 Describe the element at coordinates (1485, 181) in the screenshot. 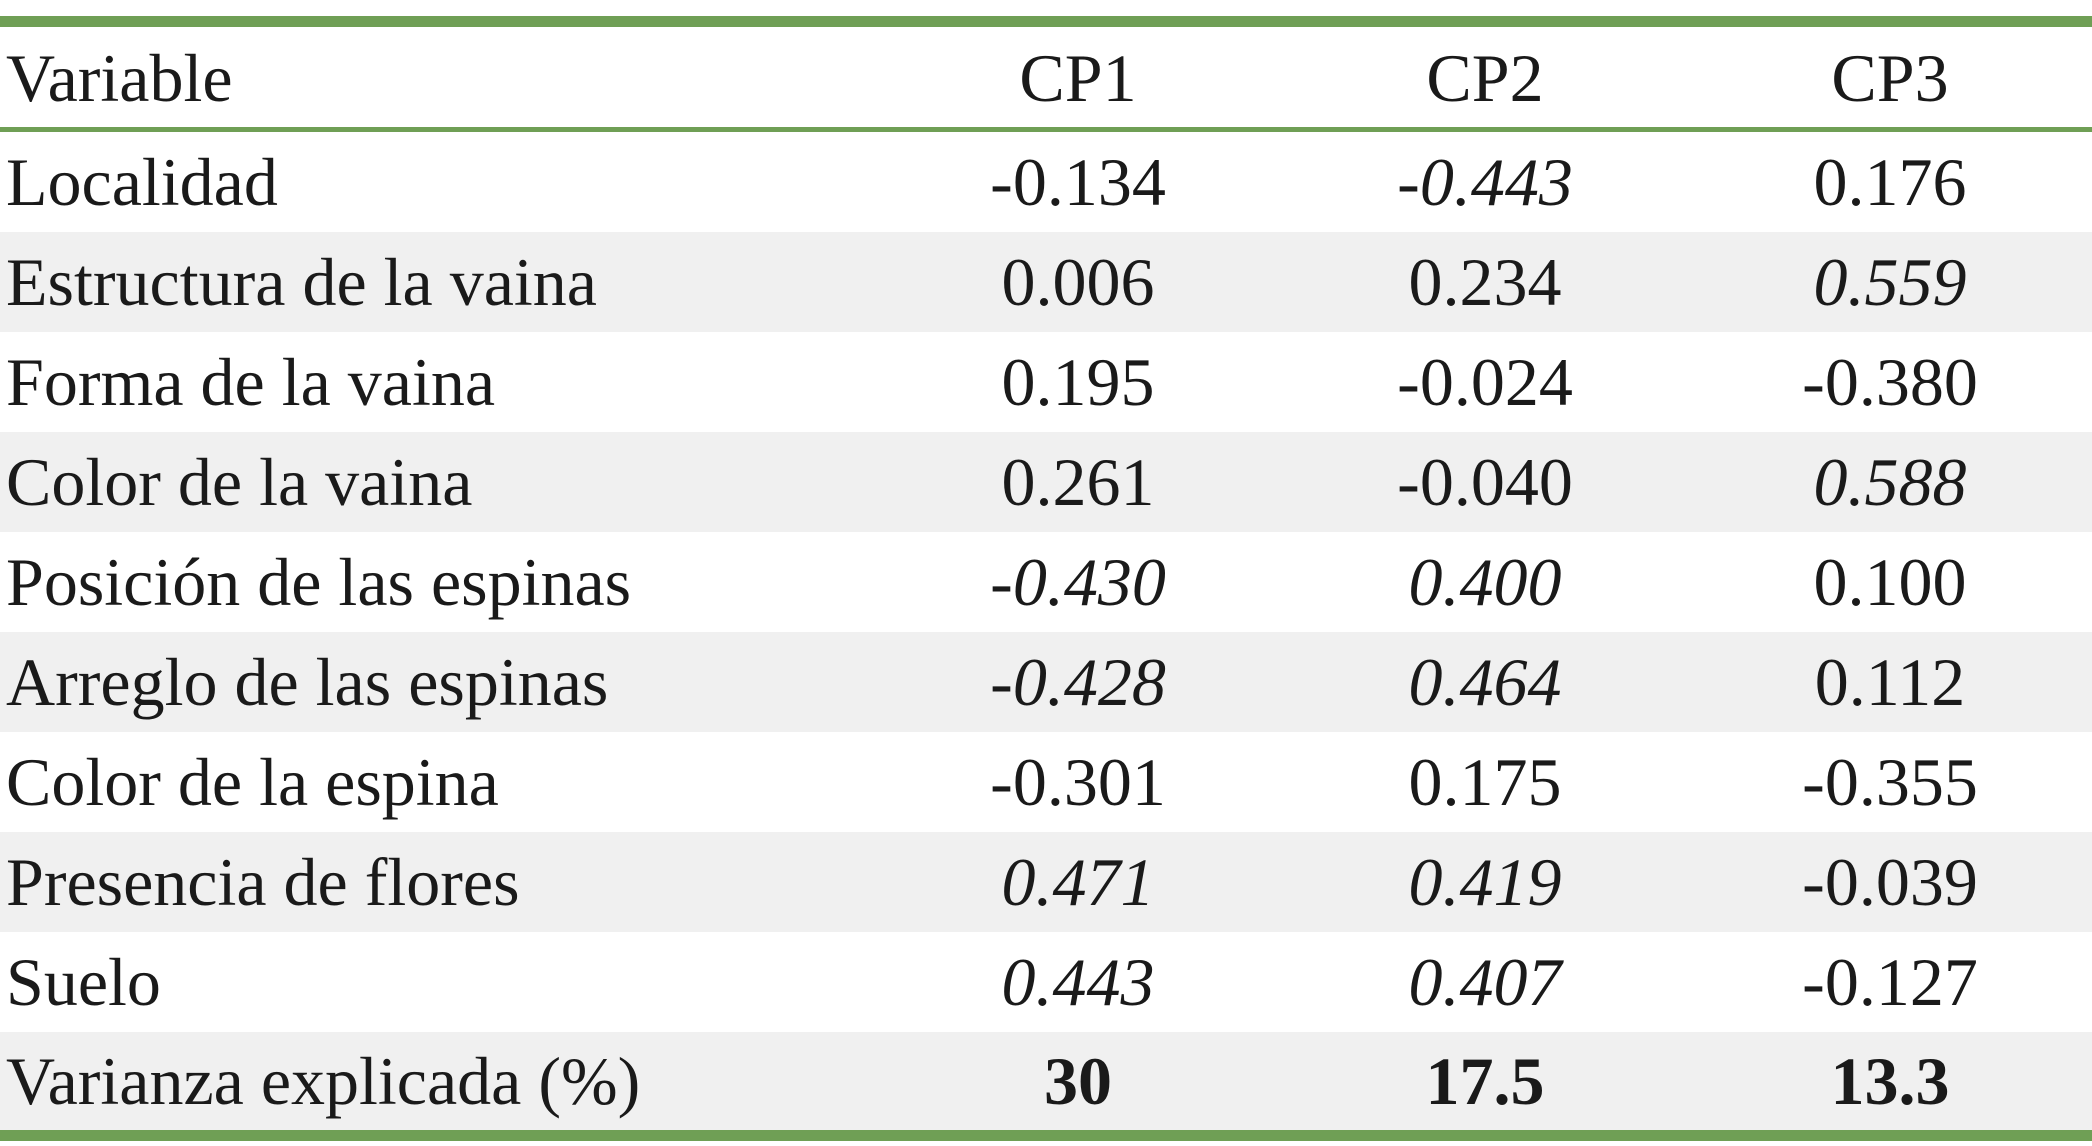

I see `cell-value: -0.443` at that location.